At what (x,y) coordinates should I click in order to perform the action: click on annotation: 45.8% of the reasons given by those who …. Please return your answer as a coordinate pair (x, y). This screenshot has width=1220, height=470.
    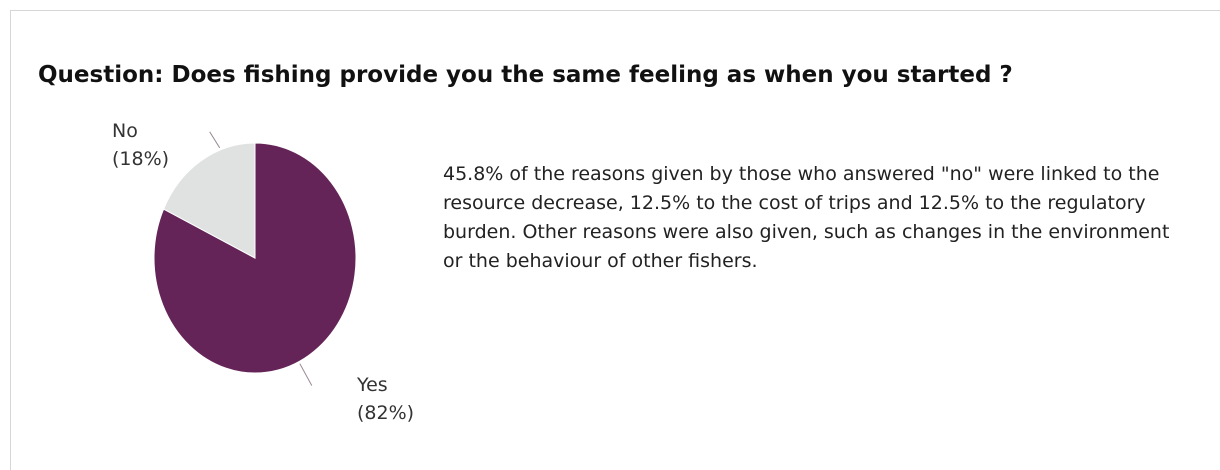
    Looking at the image, I should click on (806, 217).